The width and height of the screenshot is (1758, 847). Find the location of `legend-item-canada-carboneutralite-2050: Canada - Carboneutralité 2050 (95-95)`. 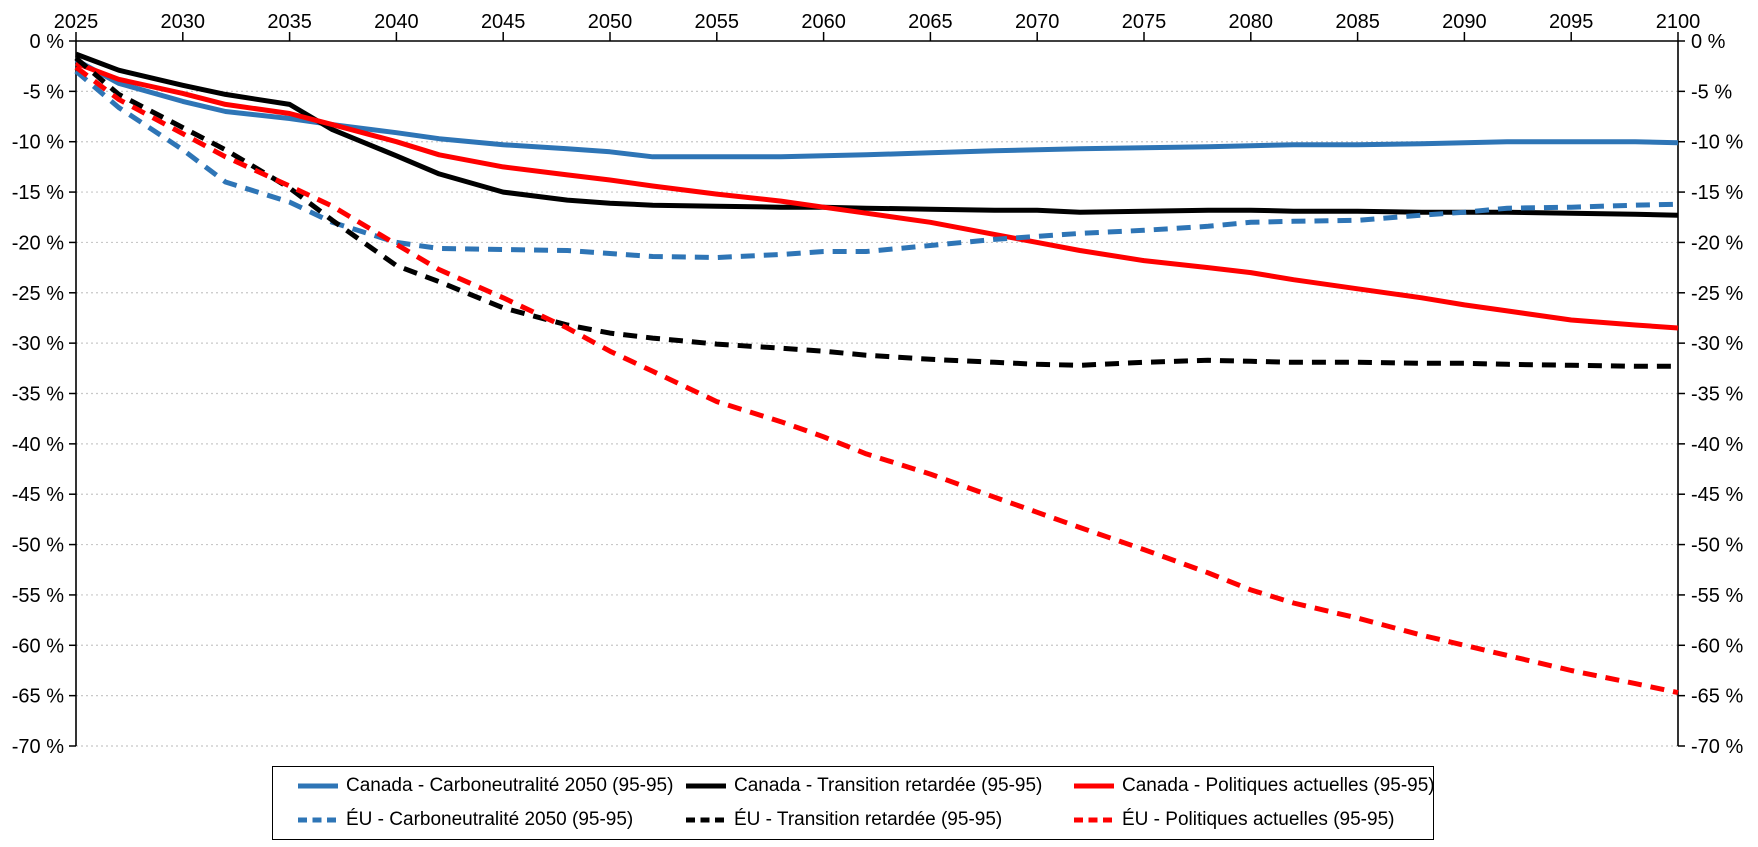

legend-item-canada-carboneutralite-2050: Canada - Carboneutralité 2050 (95-95) is located at coordinates (485, 786).